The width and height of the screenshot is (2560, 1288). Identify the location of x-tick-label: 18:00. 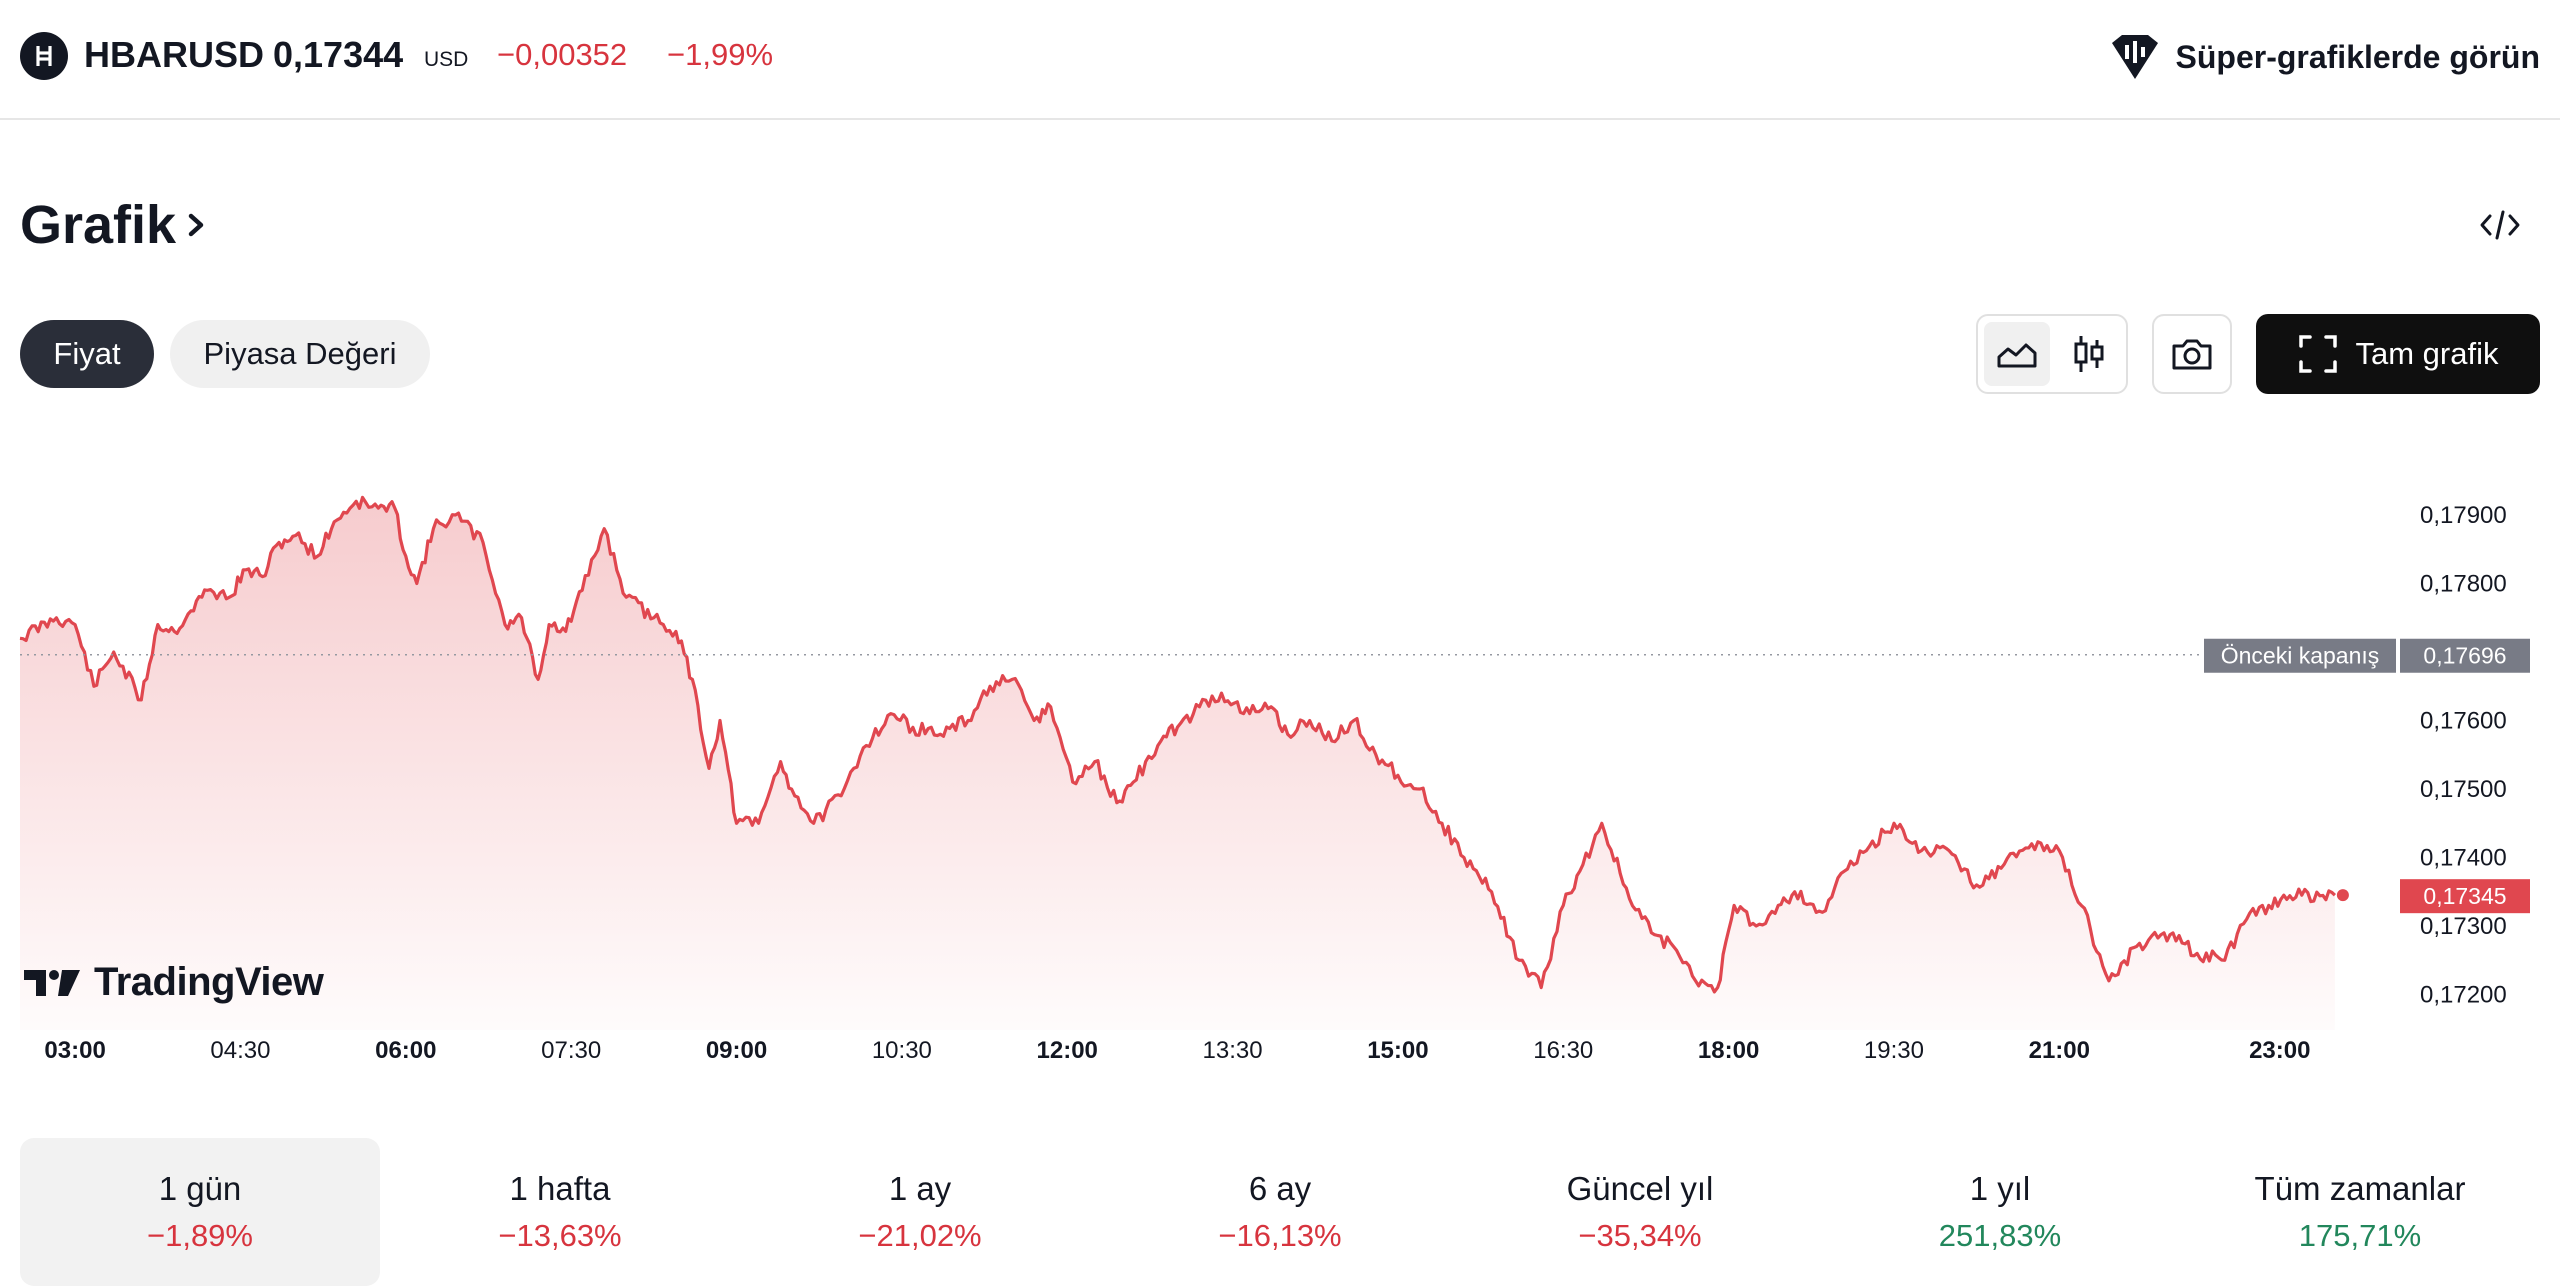
(1728, 1050).